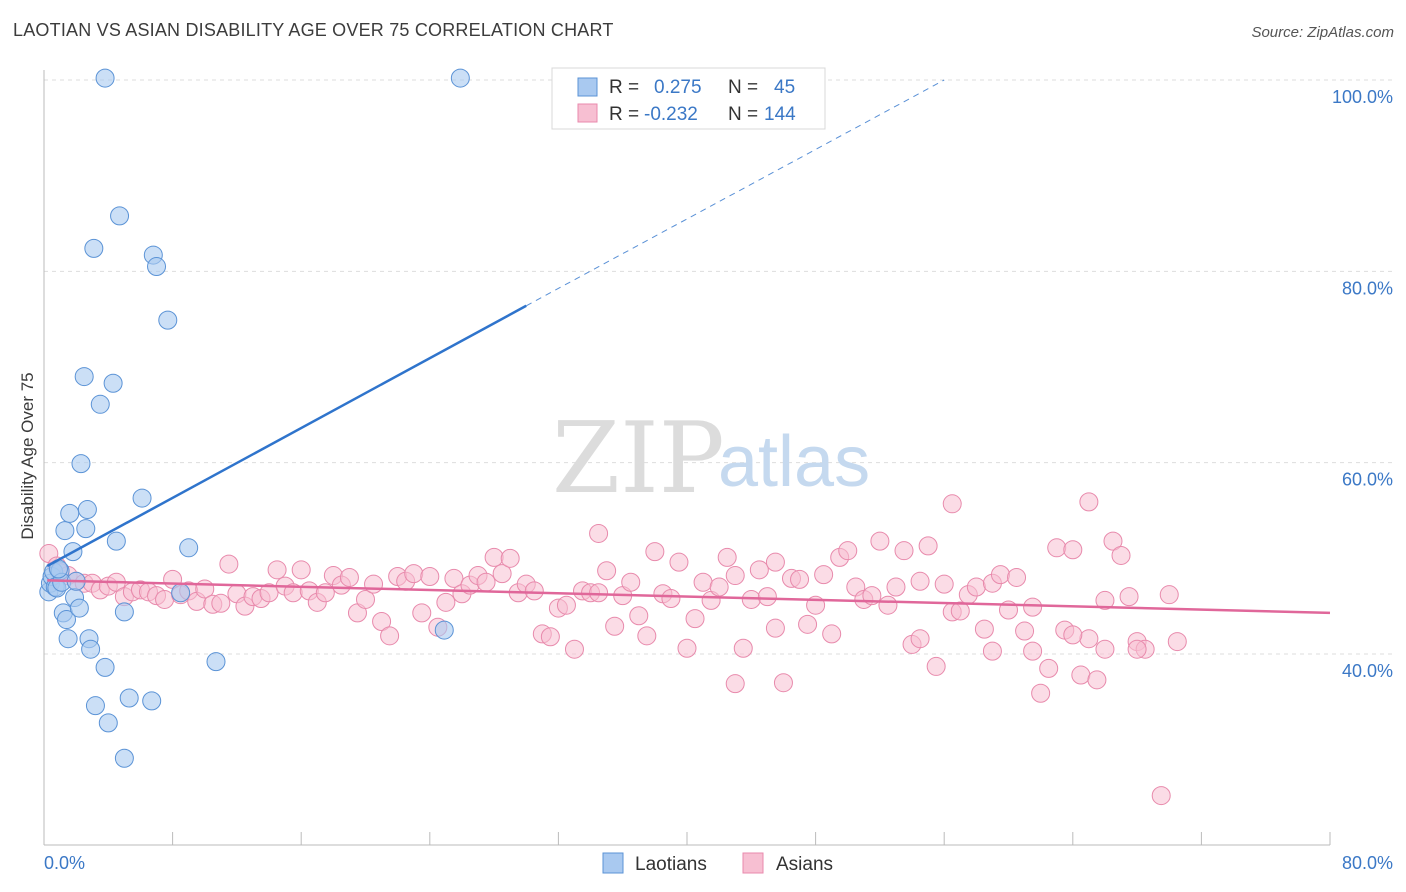 Image resolution: width=1406 pixels, height=892 pixels. What do you see at coordinates (1362, 97) in the screenshot?
I see `y-tick-label-0: 100.0%` at bounding box center [1362, 97].